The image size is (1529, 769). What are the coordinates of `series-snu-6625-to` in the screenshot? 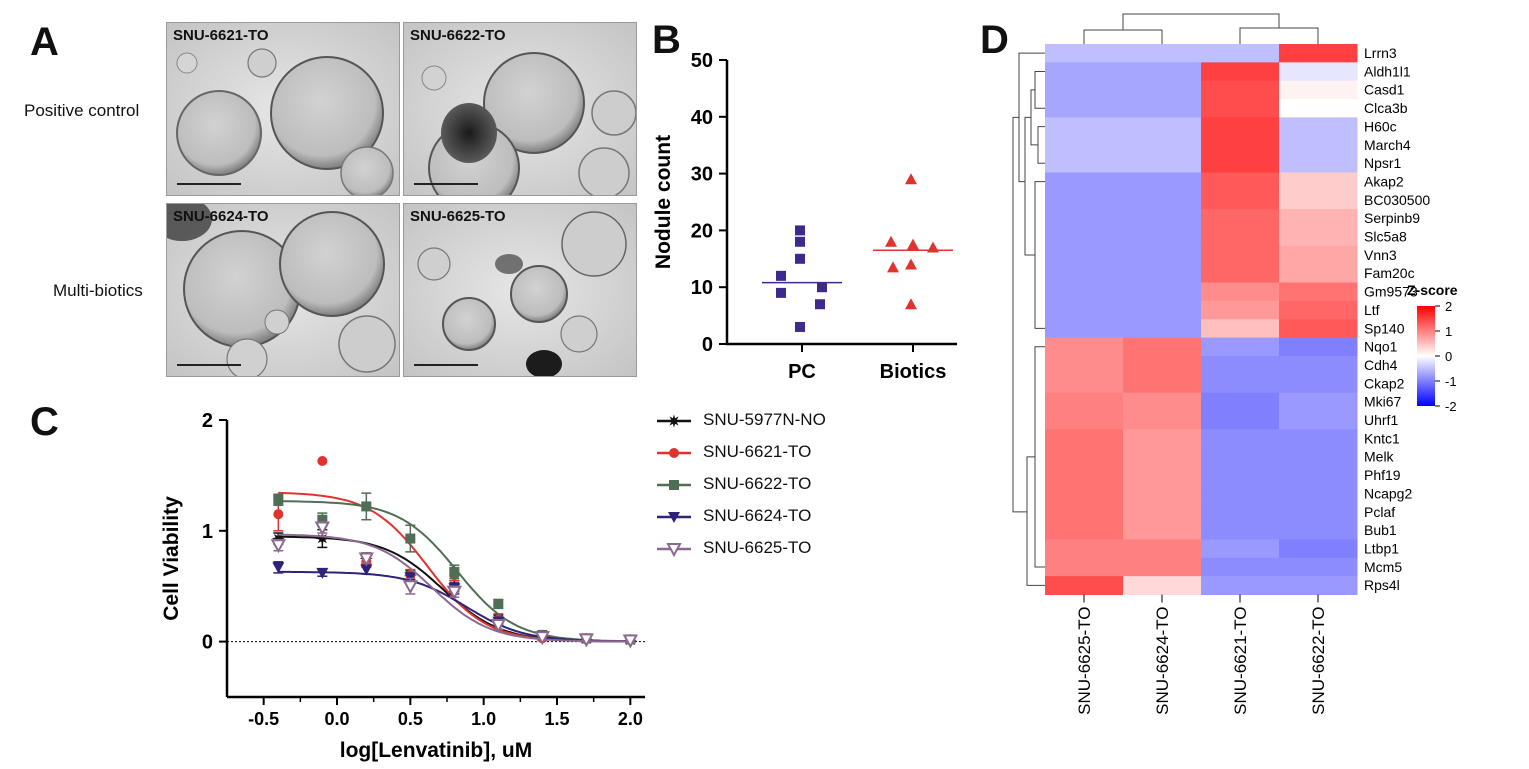 It's located at (454, 585).